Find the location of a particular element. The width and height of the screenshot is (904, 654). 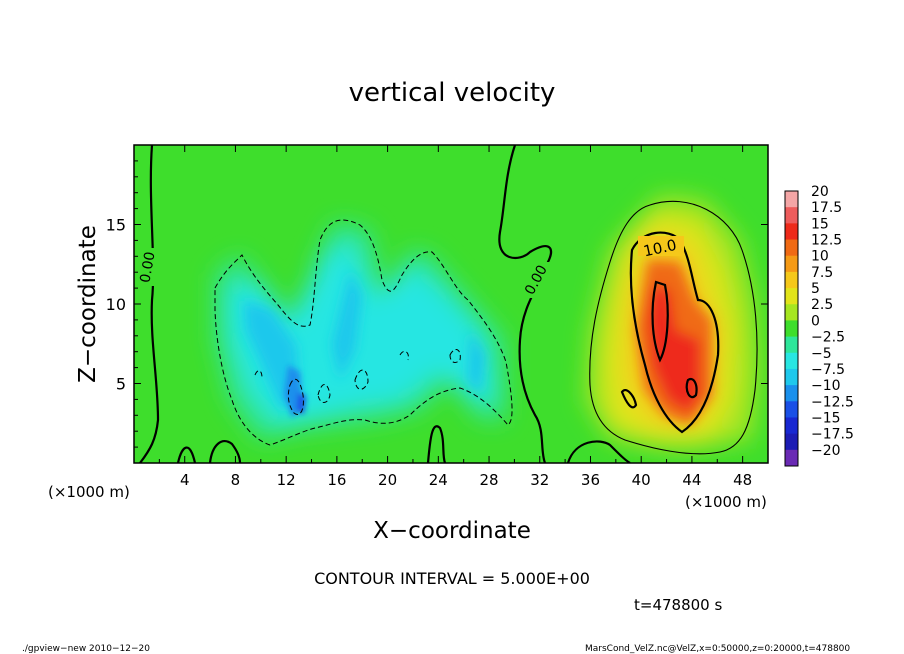

colorbar-label: 12.5 is located at coordinates (826, 241).